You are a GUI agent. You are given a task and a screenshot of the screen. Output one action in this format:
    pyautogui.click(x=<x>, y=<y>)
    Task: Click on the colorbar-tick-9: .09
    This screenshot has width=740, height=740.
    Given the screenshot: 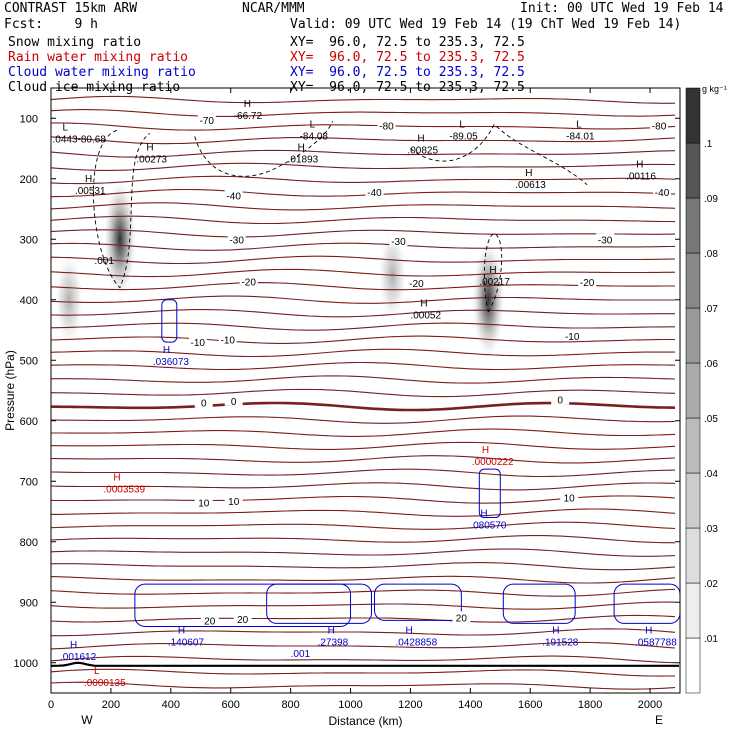 What is the action you would take?
    pyautogui.click(x=711, y=199)
    